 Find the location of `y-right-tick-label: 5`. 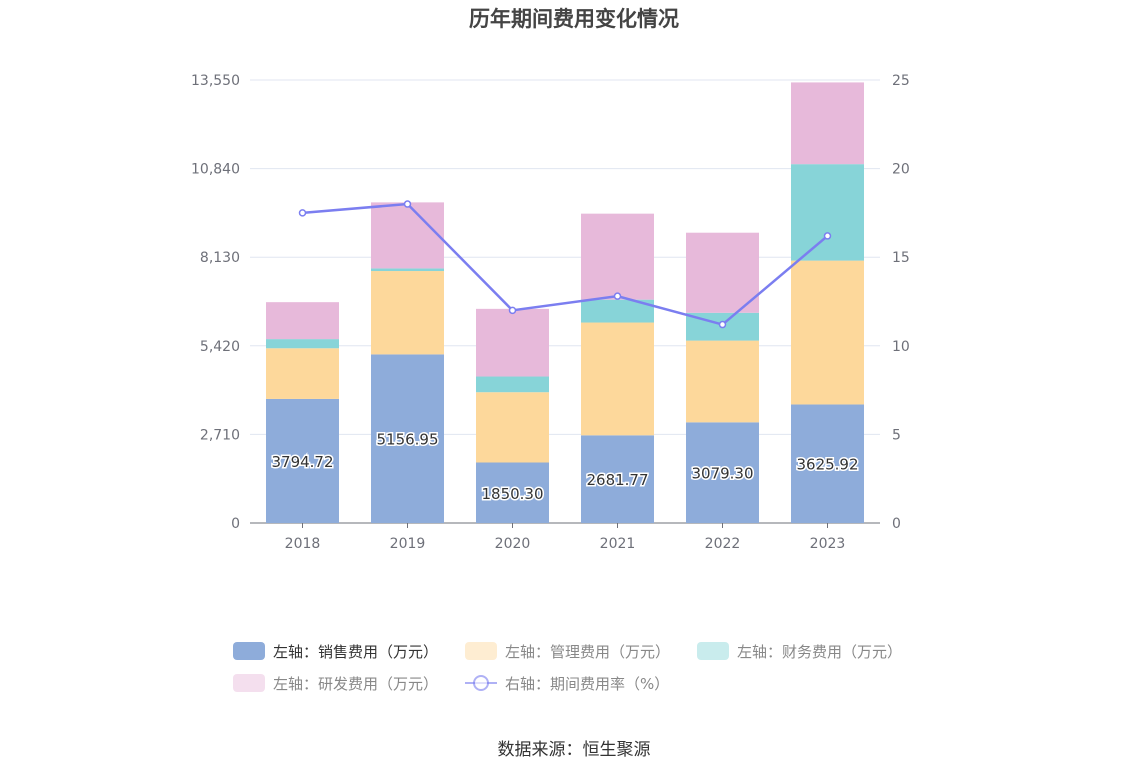

y-right-tick-label: 5 is located at coordinates (896, 435).